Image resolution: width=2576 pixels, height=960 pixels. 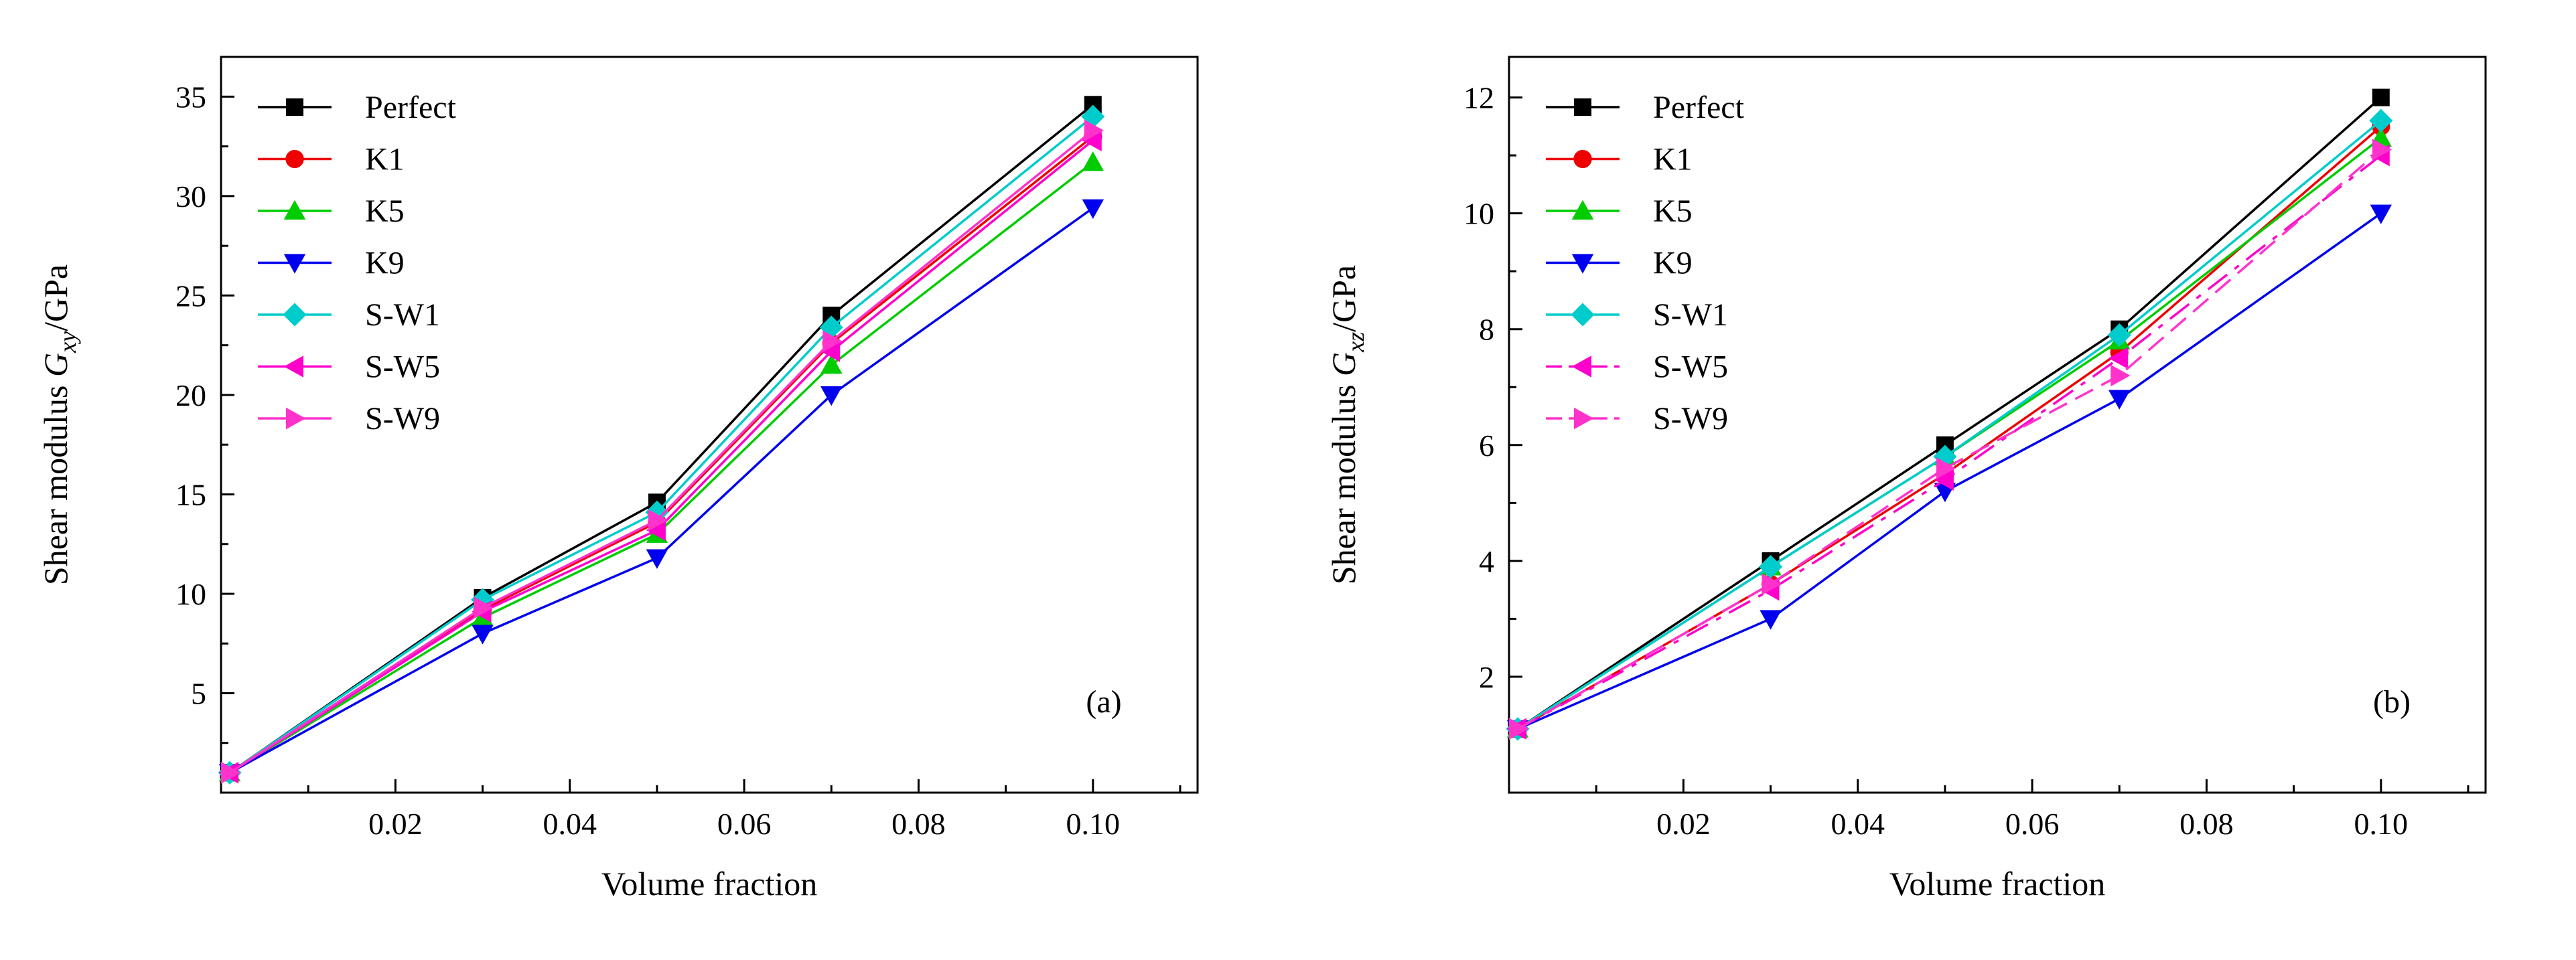 What do you see at coordinates (190, 395) in the screenshot?
I see `y-tick-label: 20` at bounding box center [190, 395].